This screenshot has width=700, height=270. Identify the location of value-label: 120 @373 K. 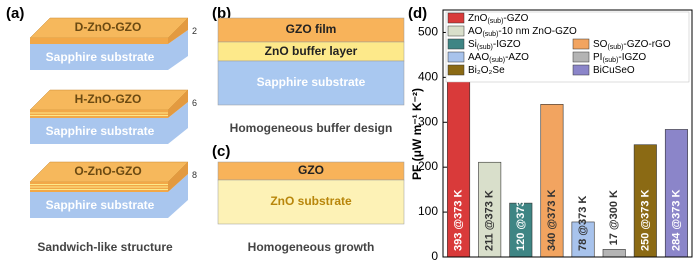
(521, 220).